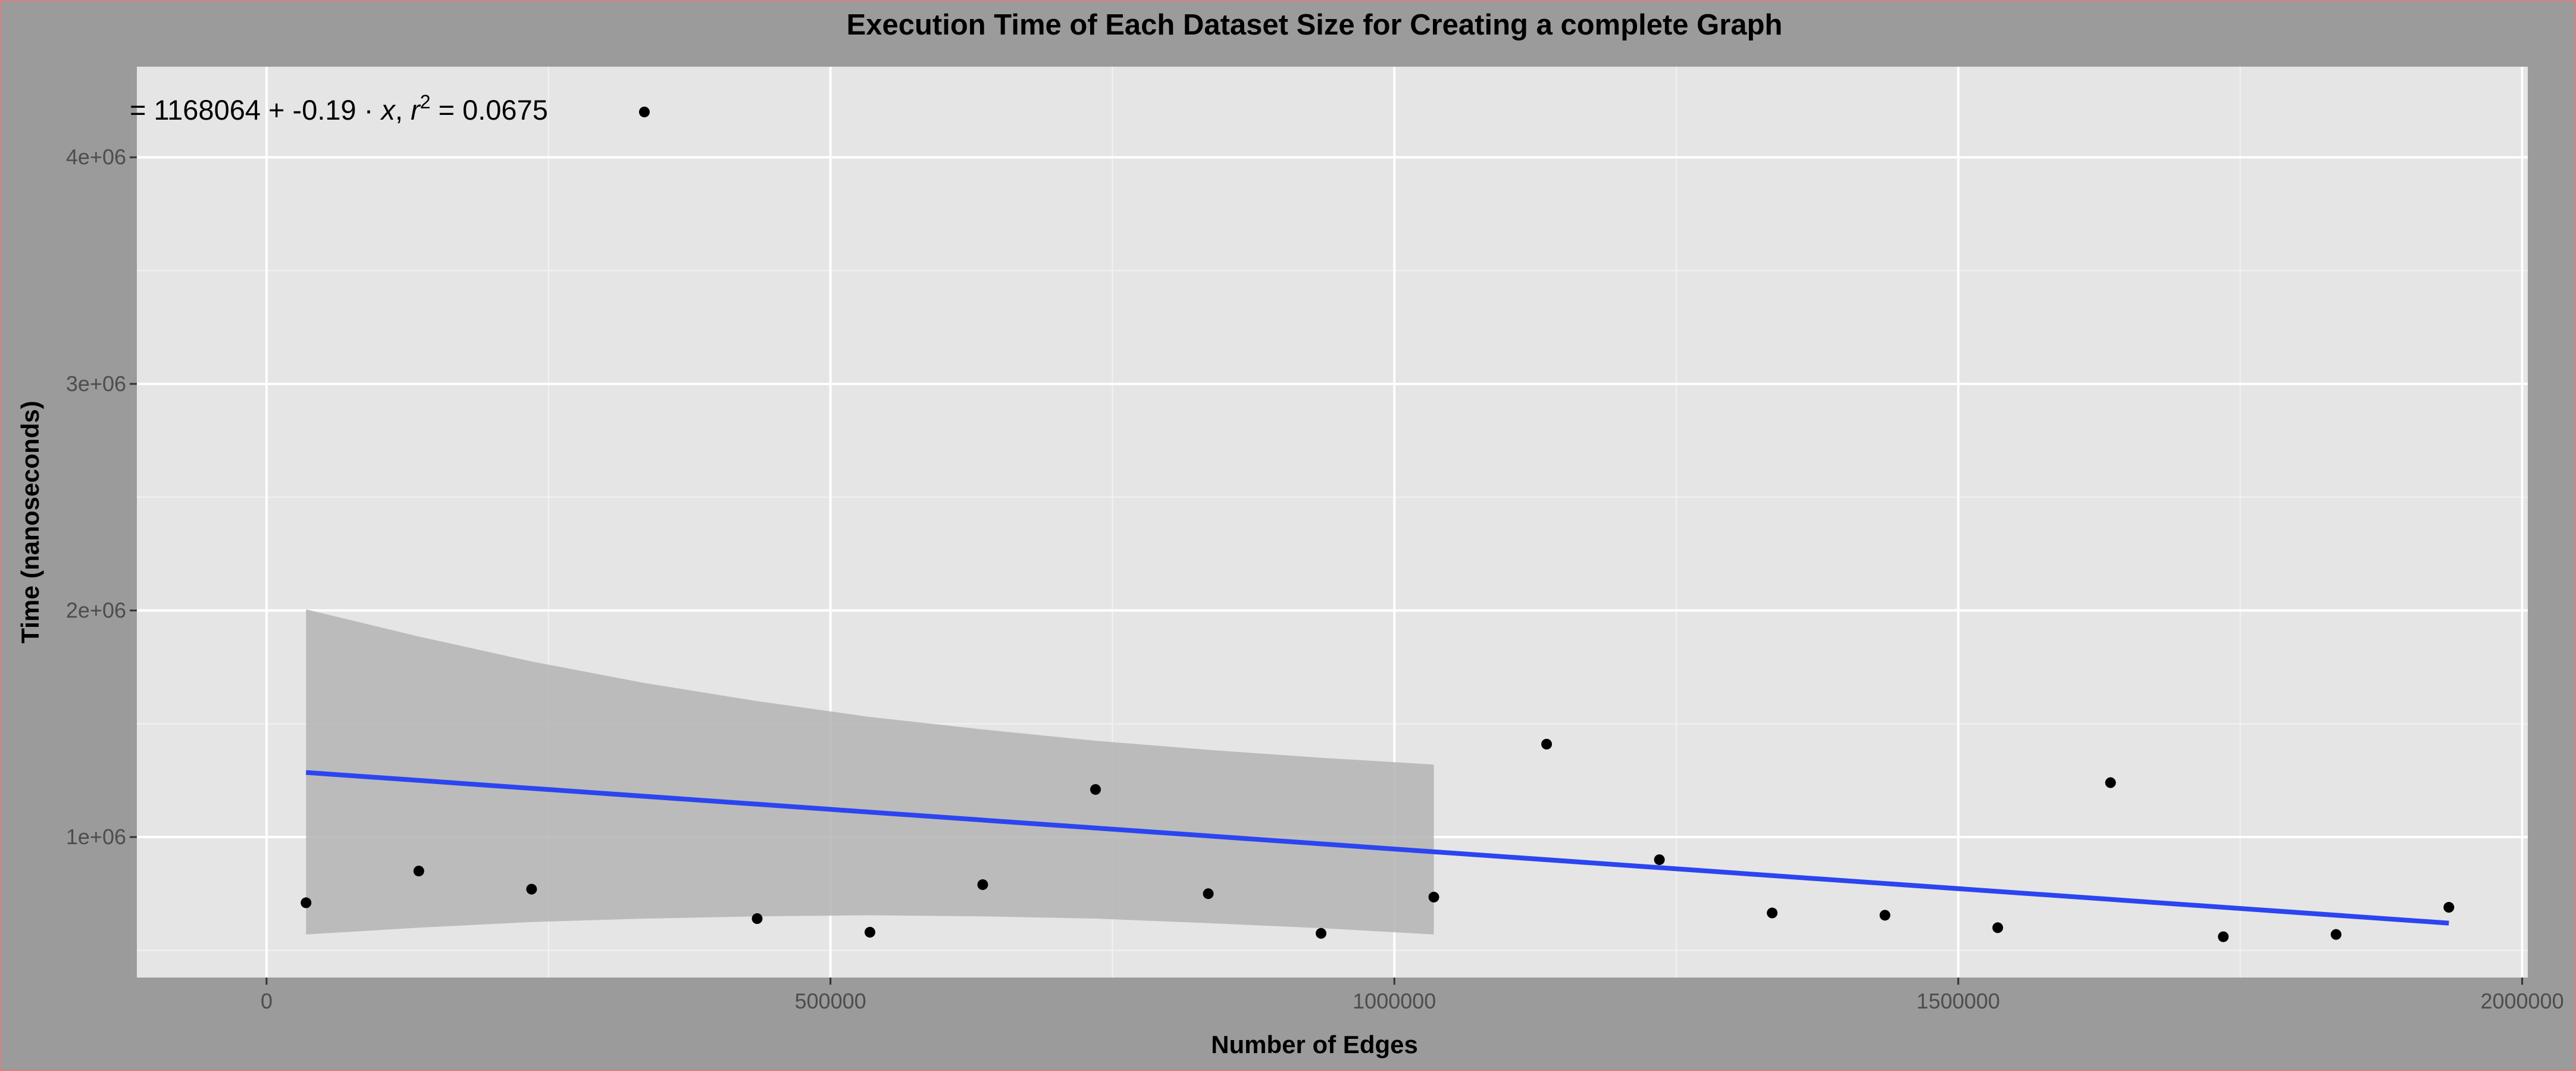  I want to click on x-tick-label: 1000000, so click(1394, 1001).